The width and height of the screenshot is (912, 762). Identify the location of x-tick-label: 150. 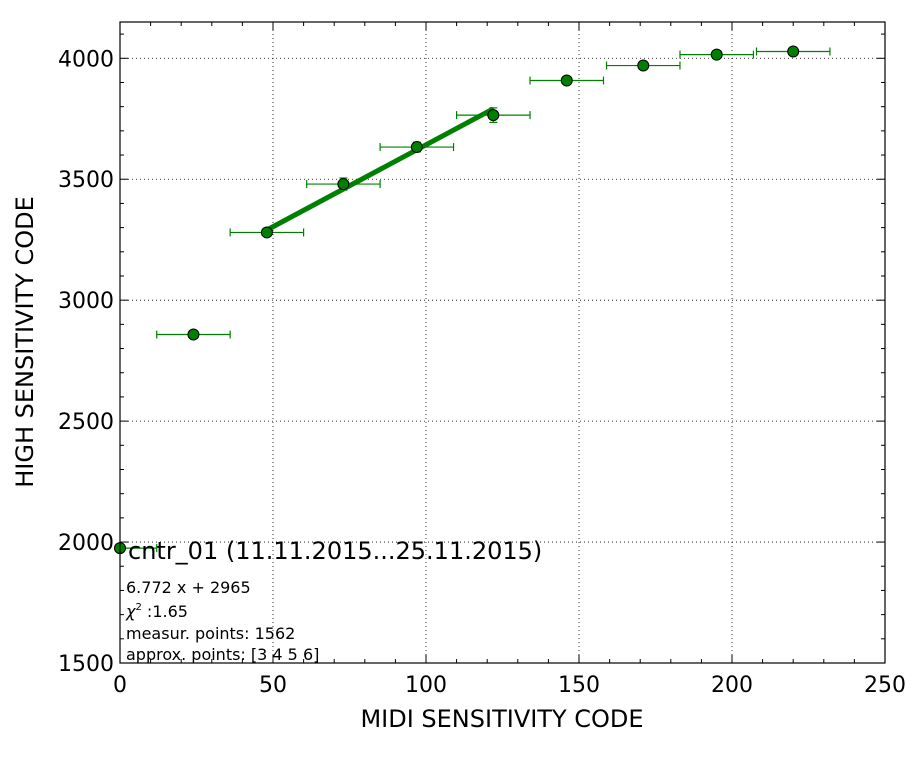
(579, 685).